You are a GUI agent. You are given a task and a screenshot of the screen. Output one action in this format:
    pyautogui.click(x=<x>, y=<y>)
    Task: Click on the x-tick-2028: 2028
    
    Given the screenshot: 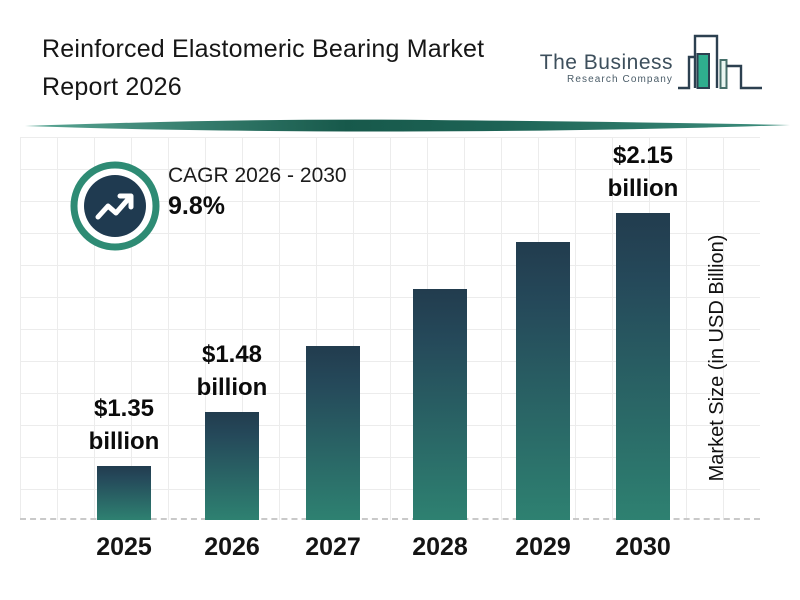 What is the action you would take?
    pyautogui.click(x=440, y=547)
    